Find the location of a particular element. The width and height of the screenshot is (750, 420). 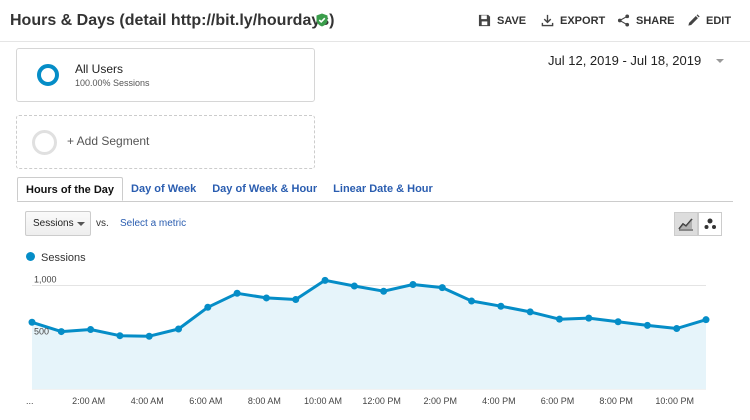

vs-label: vs. is located at coordinates (102, 223).